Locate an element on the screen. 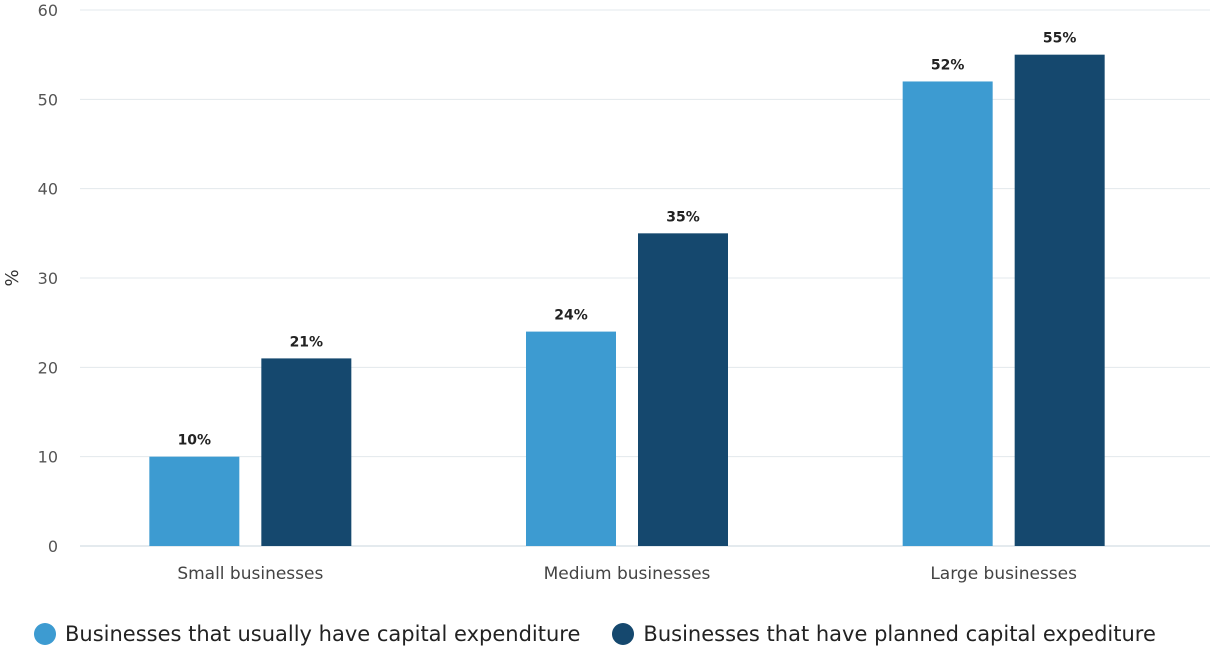 The width and height of the screenshot is (1212, 651). x-category-label: Small businesses is located at coordinates (250, 574).